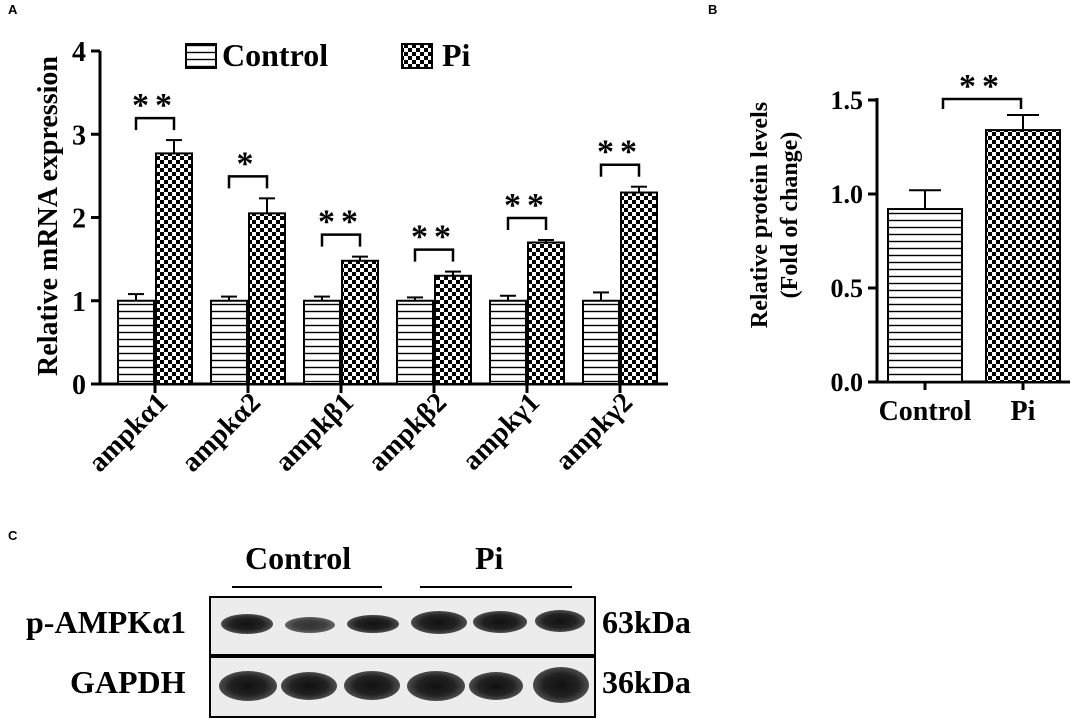 Image resolution: width=1084 pixels, height=720 pixels. I want to click on chart-b-x-tick-label: Control, so click(925, 411).